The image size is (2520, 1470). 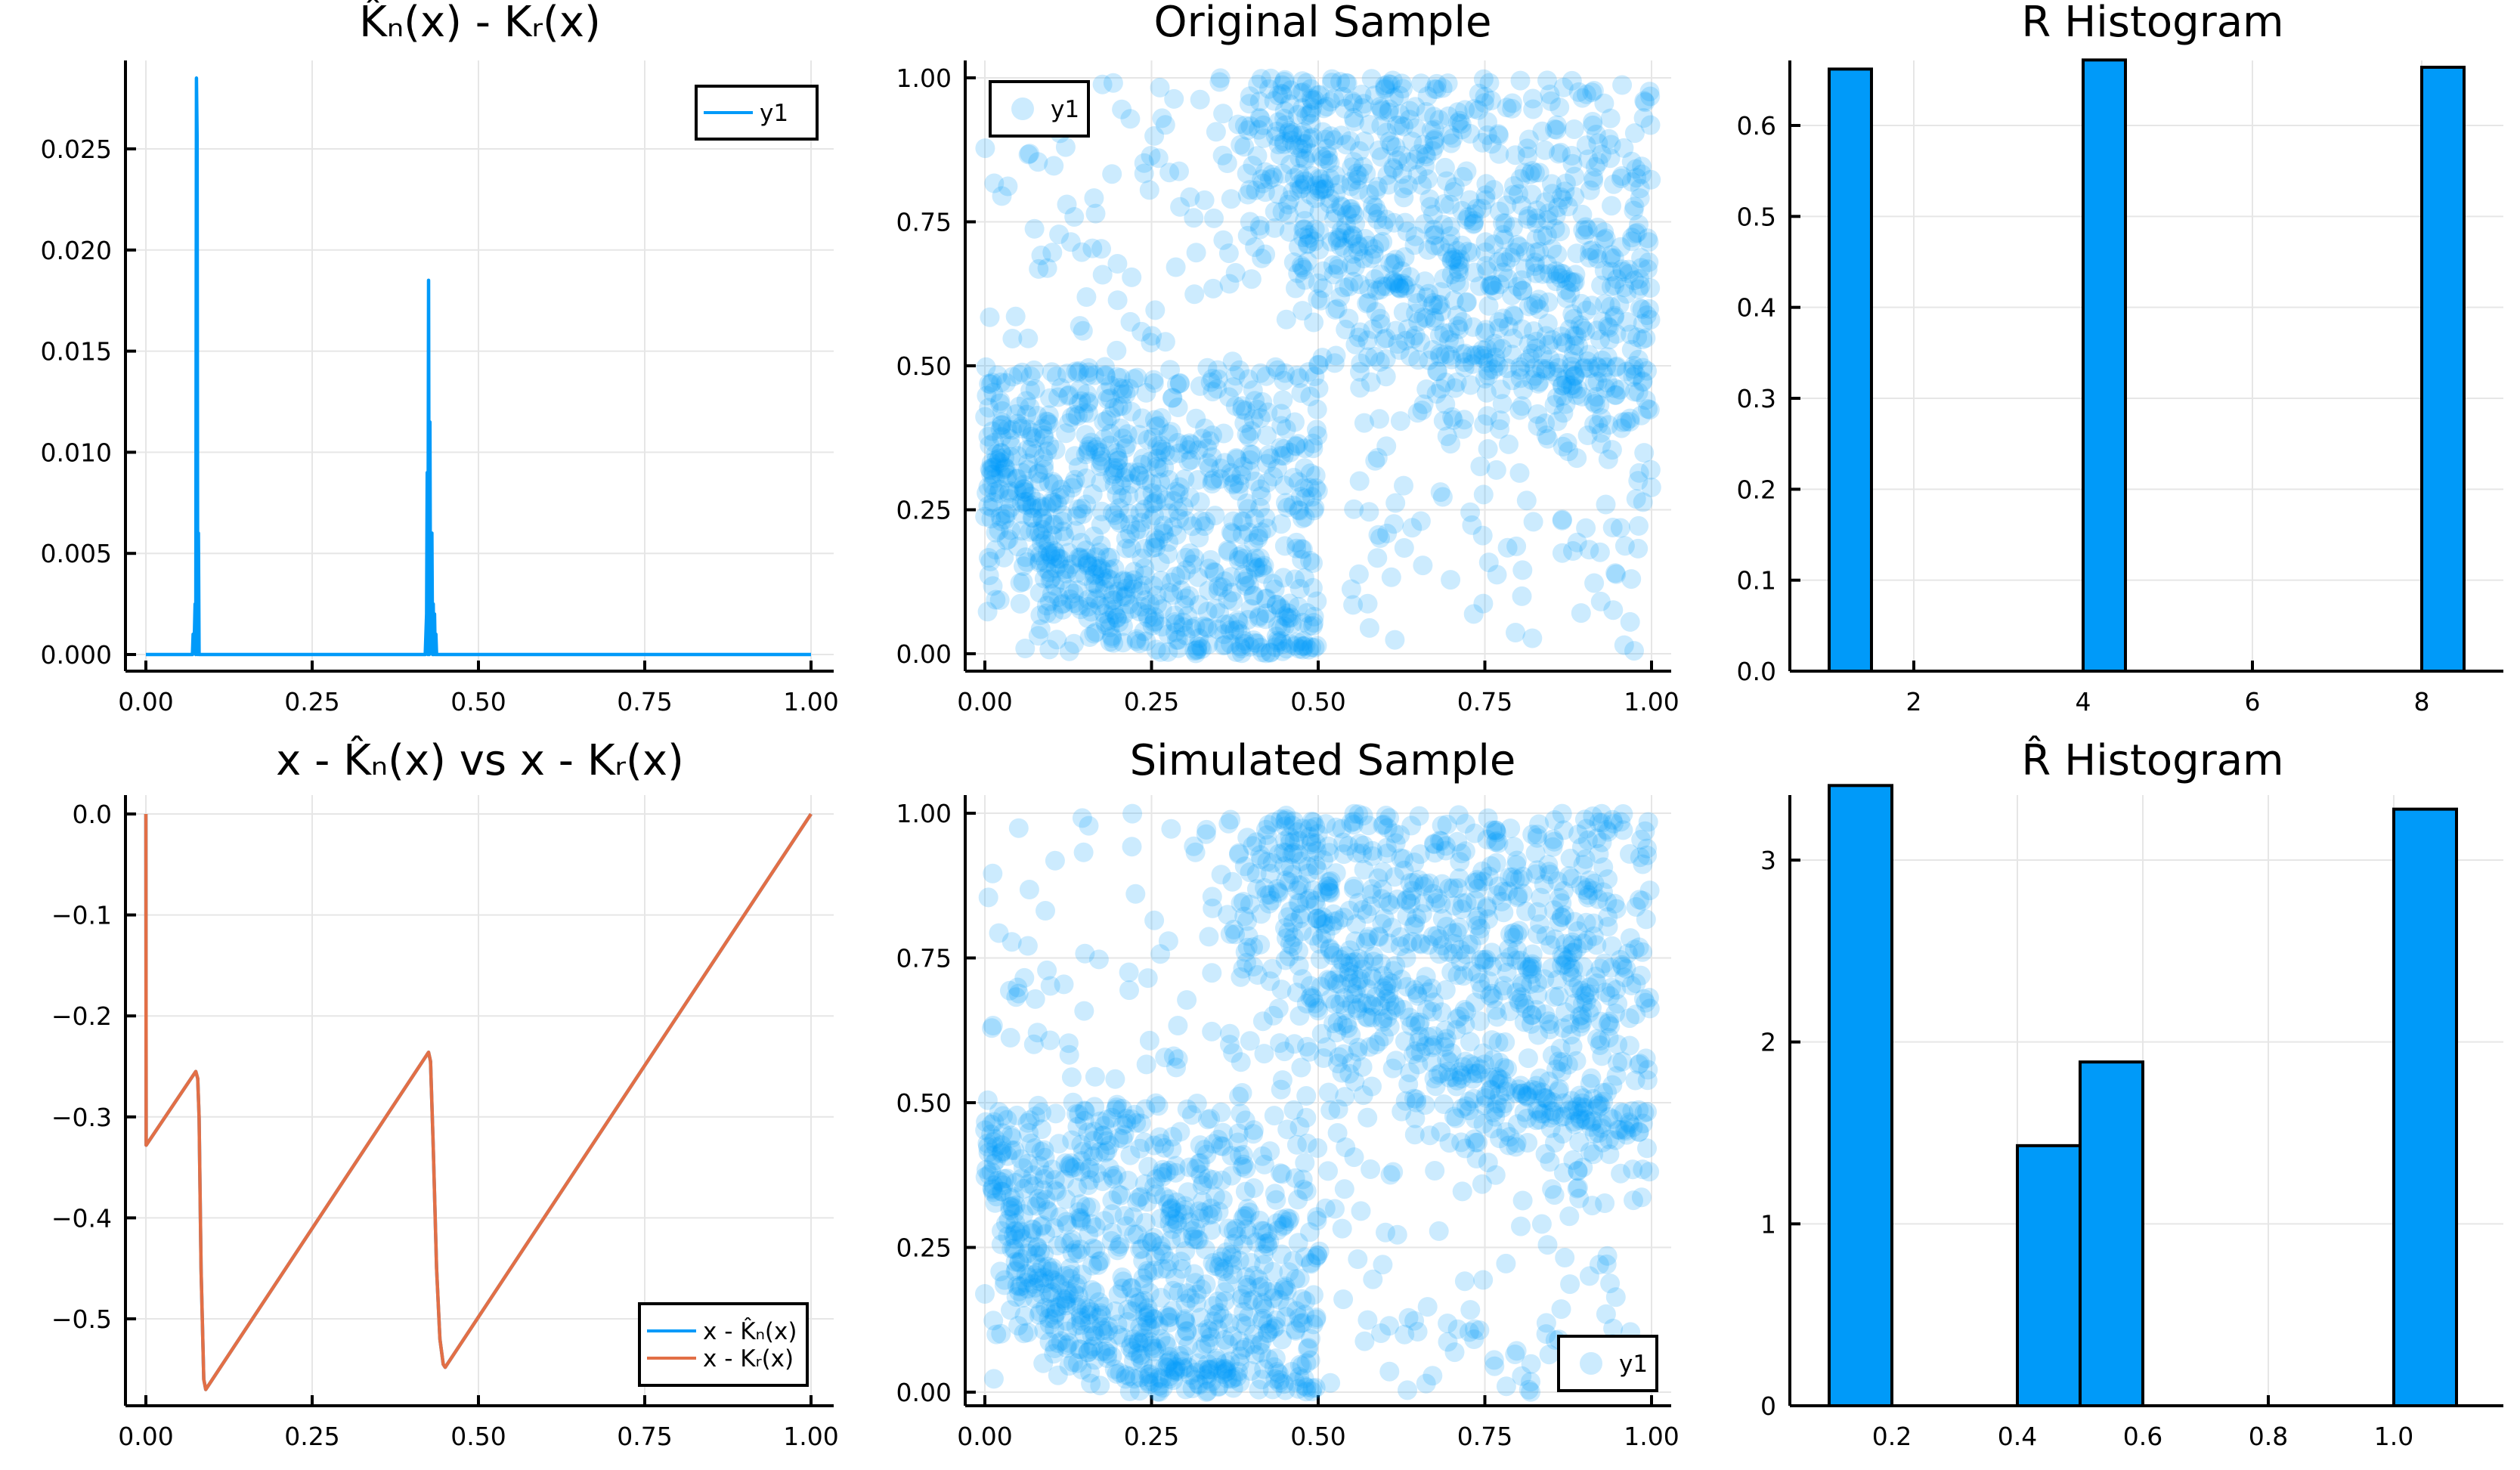 I want to click on chart-title: R̂ Histogram, so click(x=2152, y=760).